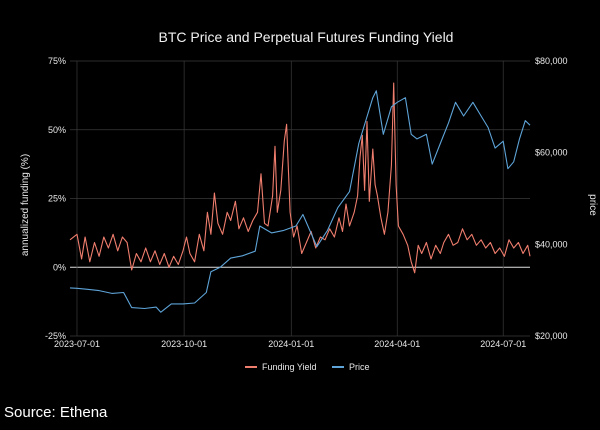 This screenshot has width=600, height=430. I want to click on x-tick-label: 2024-01-01, so click(291, 344).